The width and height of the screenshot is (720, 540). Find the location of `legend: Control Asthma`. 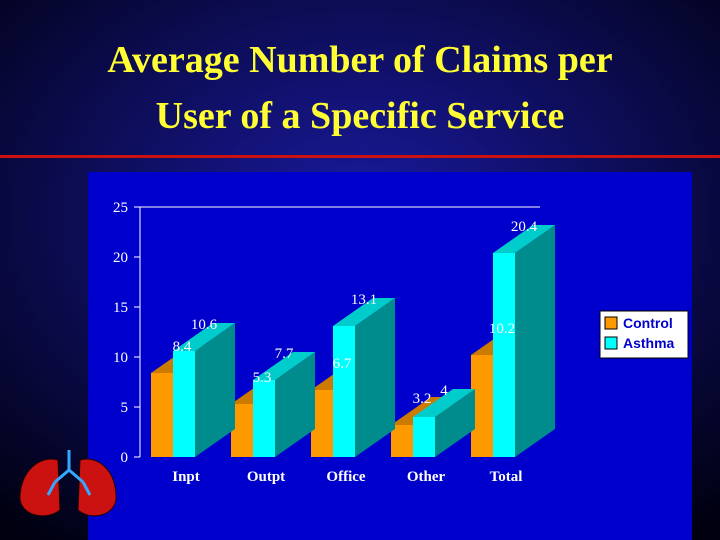

legend: Control Asthma is located at coordinates (644, 334).